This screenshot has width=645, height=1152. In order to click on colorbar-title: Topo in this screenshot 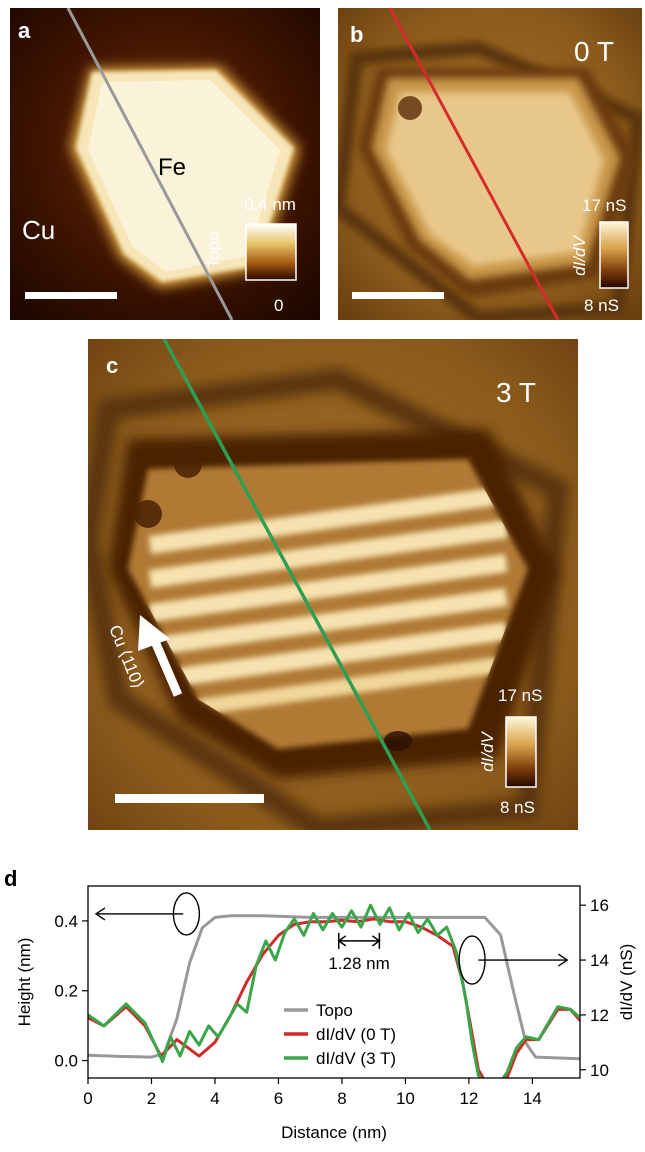, I will do `click(213, 250)`.